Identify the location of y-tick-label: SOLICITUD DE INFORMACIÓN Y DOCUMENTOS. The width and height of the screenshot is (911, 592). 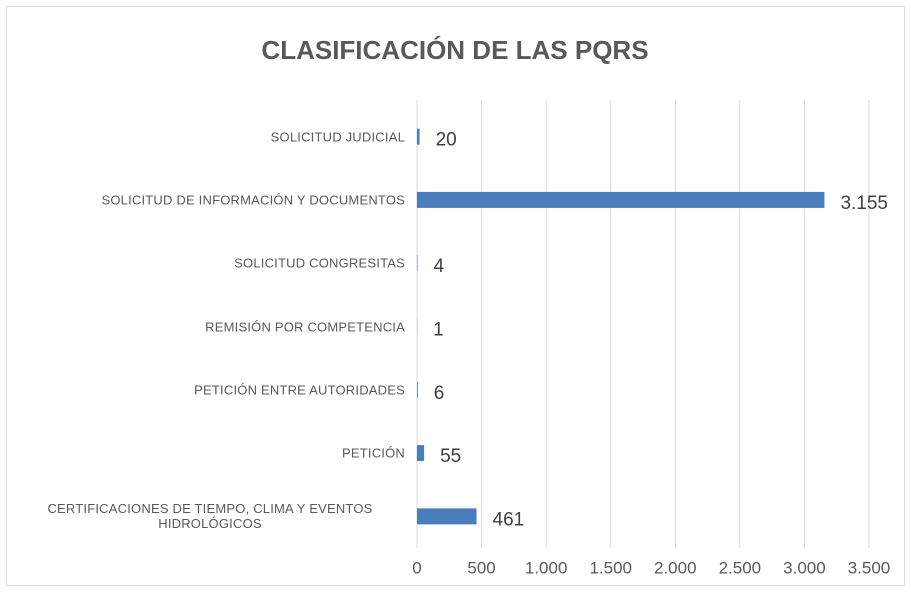
(210, 199).